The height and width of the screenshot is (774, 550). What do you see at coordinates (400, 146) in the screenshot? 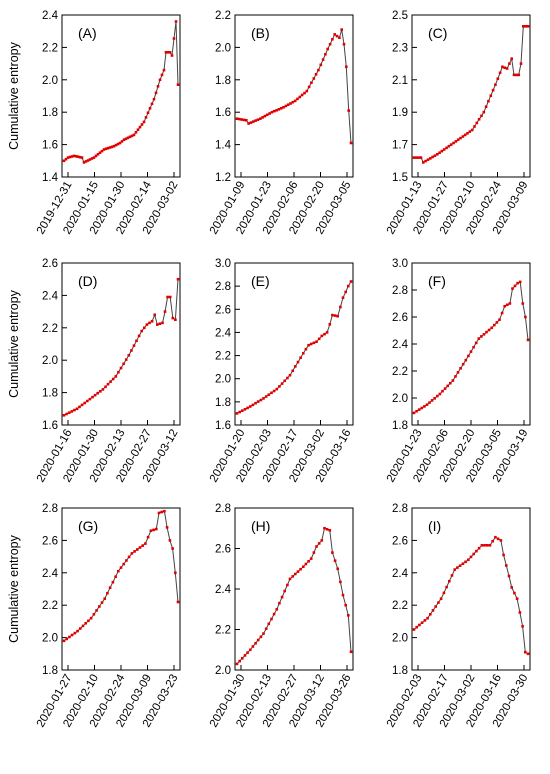
I see `y-tick-label: 1.7` at bounding box center [400, 146].